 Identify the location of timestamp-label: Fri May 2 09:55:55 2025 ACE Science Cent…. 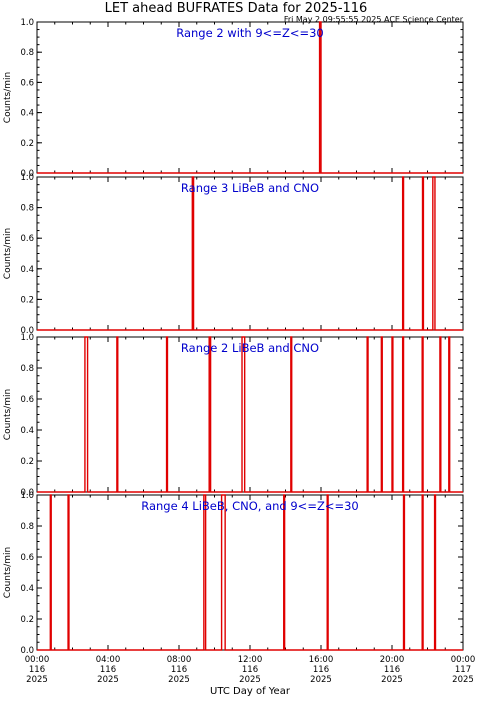
(374, 19).